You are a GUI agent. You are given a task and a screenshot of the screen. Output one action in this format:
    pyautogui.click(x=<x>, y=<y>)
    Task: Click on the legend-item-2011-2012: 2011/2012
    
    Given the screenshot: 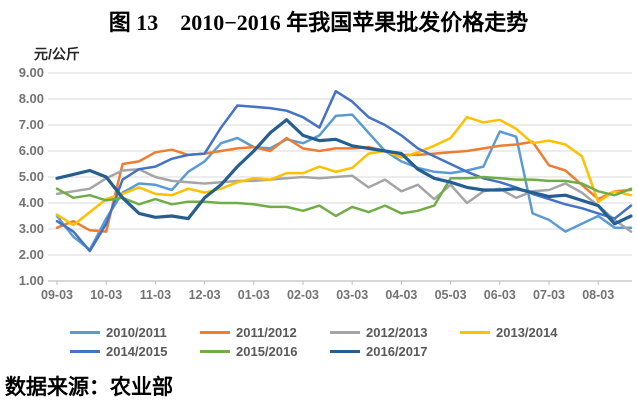 What is the action you would take?
    pyautogui.click(x=265, y=332)
    